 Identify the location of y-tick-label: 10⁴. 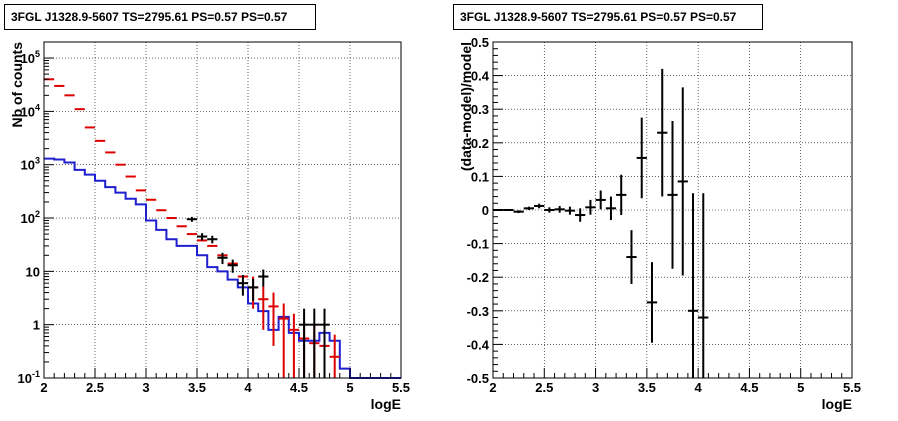
(30, 110).